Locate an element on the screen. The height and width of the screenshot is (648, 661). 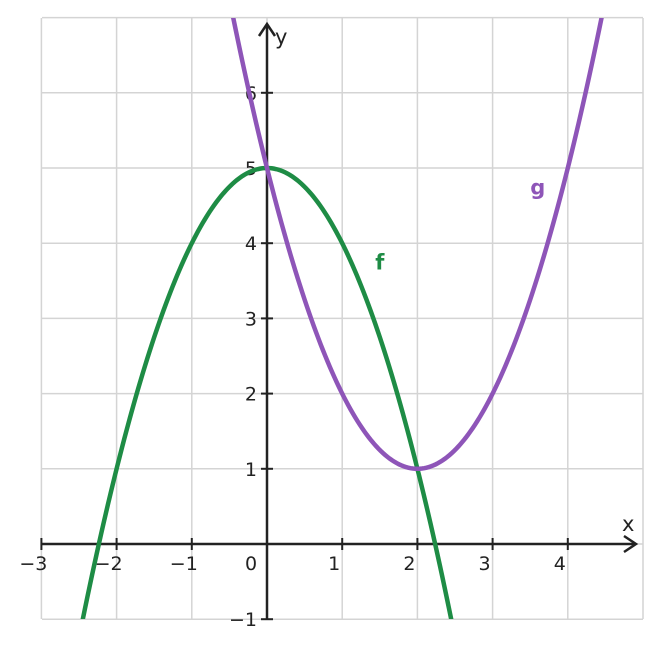
x-tick-label: −2 is located at coordinates (109, 564).